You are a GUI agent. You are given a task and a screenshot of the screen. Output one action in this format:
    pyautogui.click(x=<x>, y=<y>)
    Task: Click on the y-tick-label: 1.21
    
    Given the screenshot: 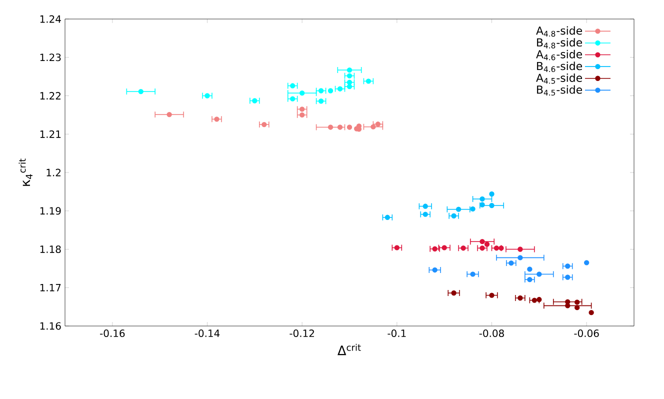 What is the action you would take?
    pyautogui.click(x=50, y=134)
    